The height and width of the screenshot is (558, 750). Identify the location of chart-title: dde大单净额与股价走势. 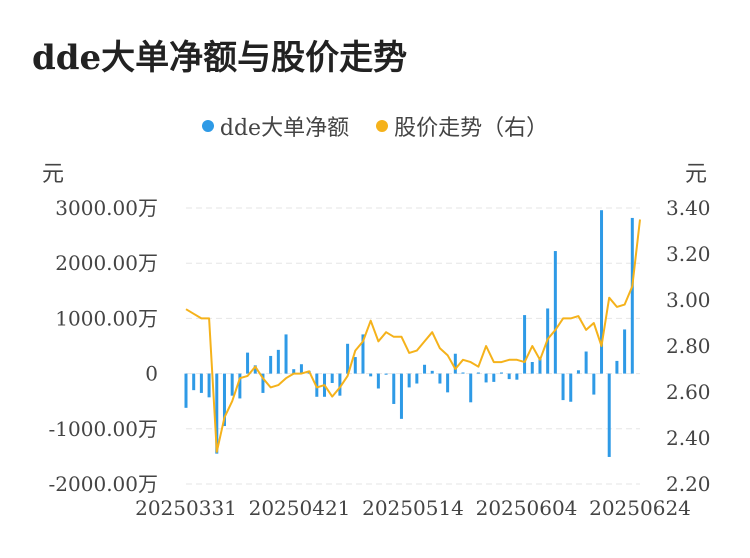
(220, 58).